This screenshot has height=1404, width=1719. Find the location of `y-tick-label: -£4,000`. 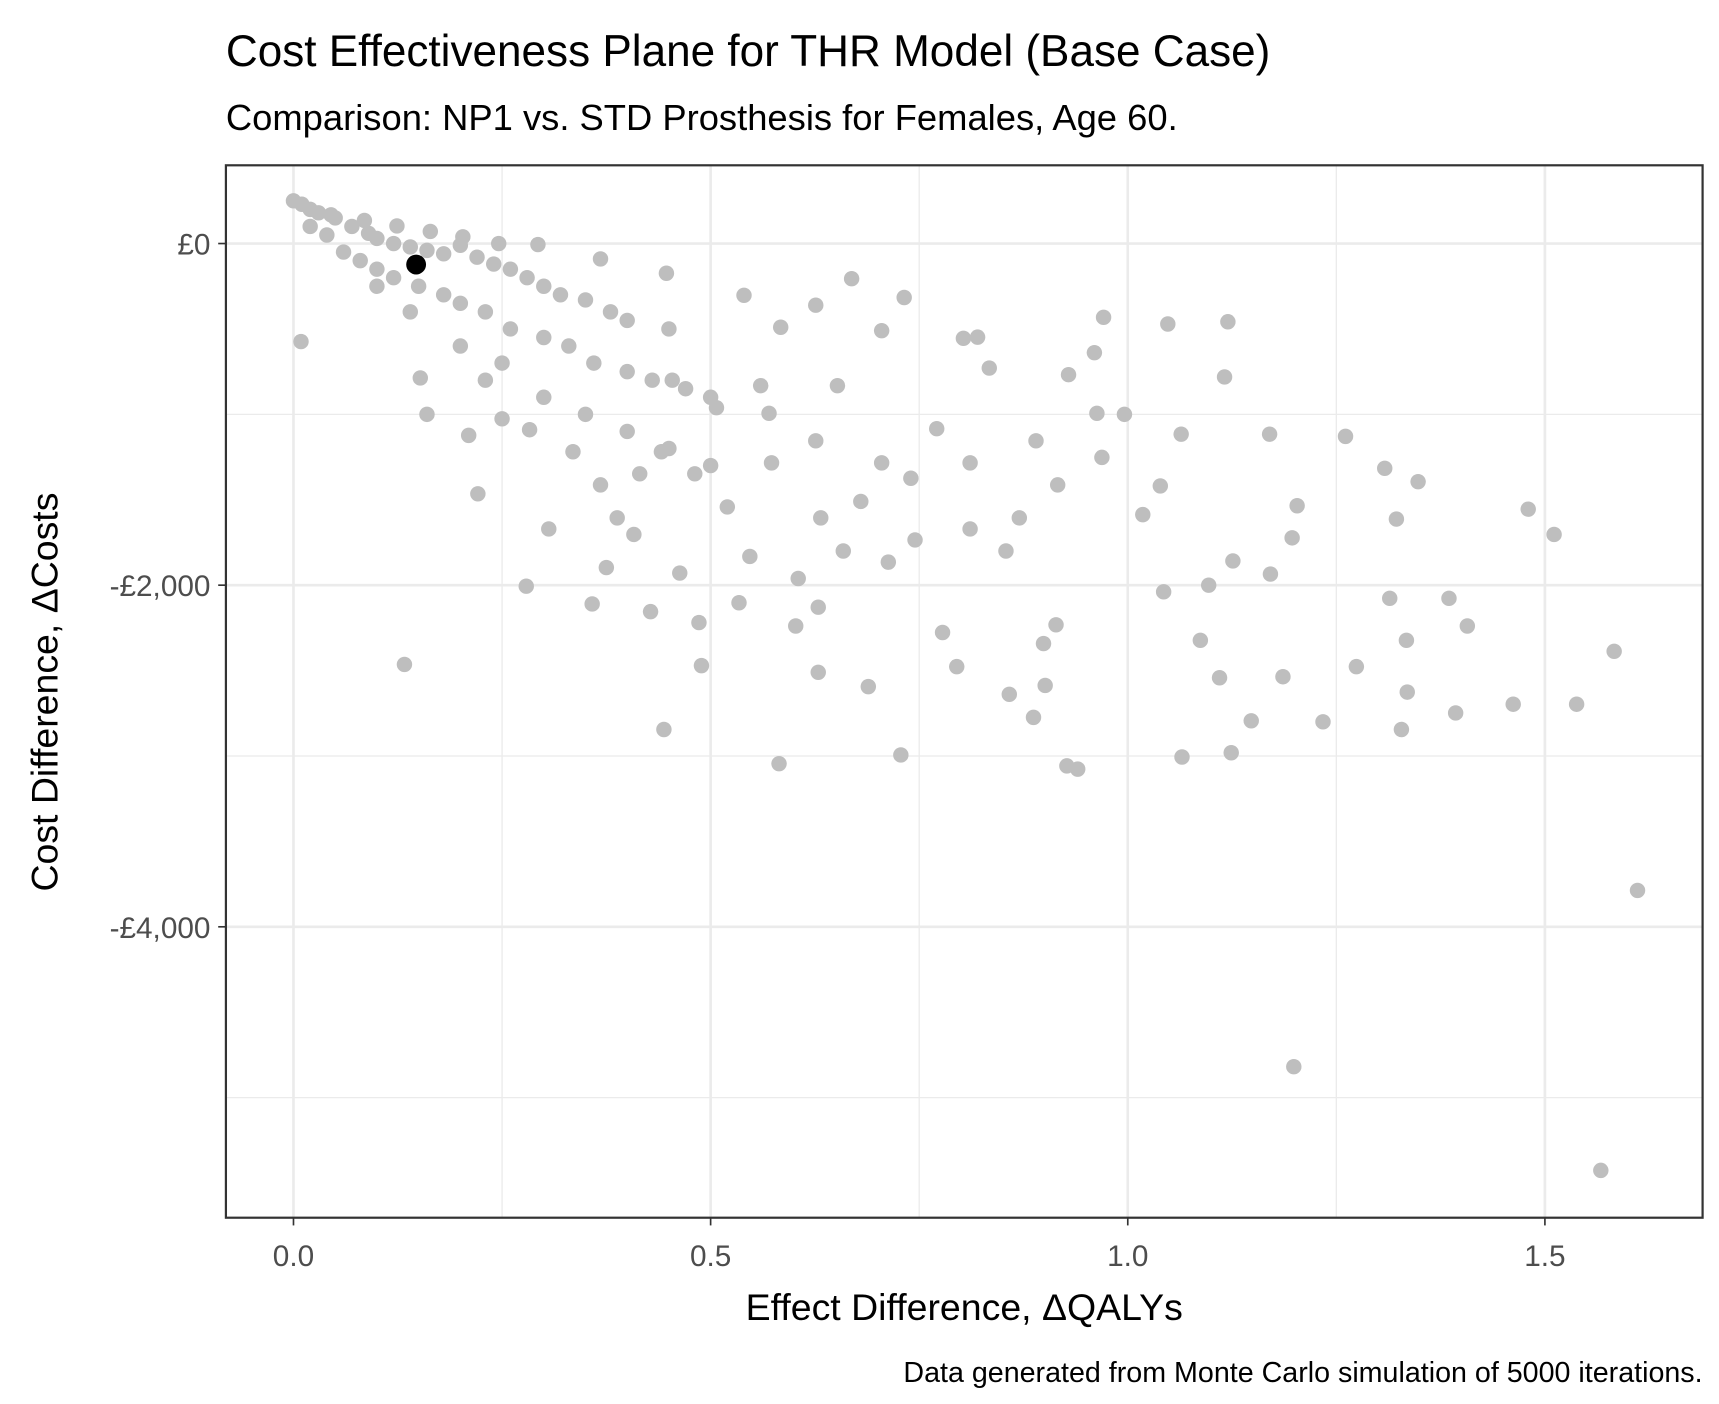

y-tick-label: -£4,000 is located at coordinates (160, 928).